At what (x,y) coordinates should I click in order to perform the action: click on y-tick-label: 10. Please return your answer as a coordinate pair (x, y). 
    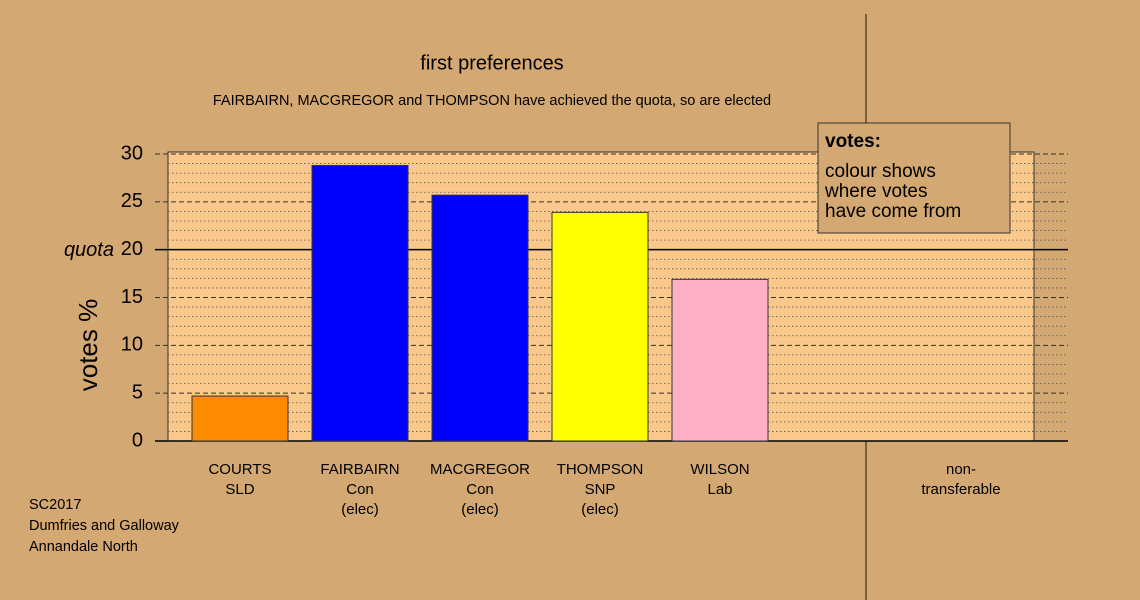
    Looking at the image, I should click on (132, 345).